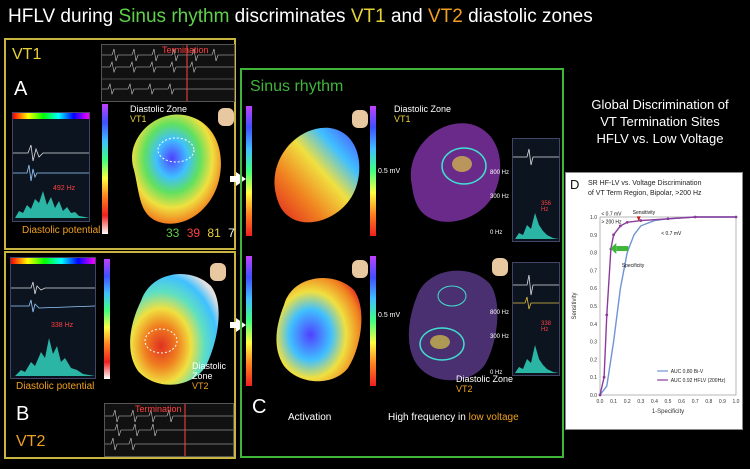  Describe the element at coordinates (668, 402) in the screenshot. I see `x-tick-label: 0.5` at that location.